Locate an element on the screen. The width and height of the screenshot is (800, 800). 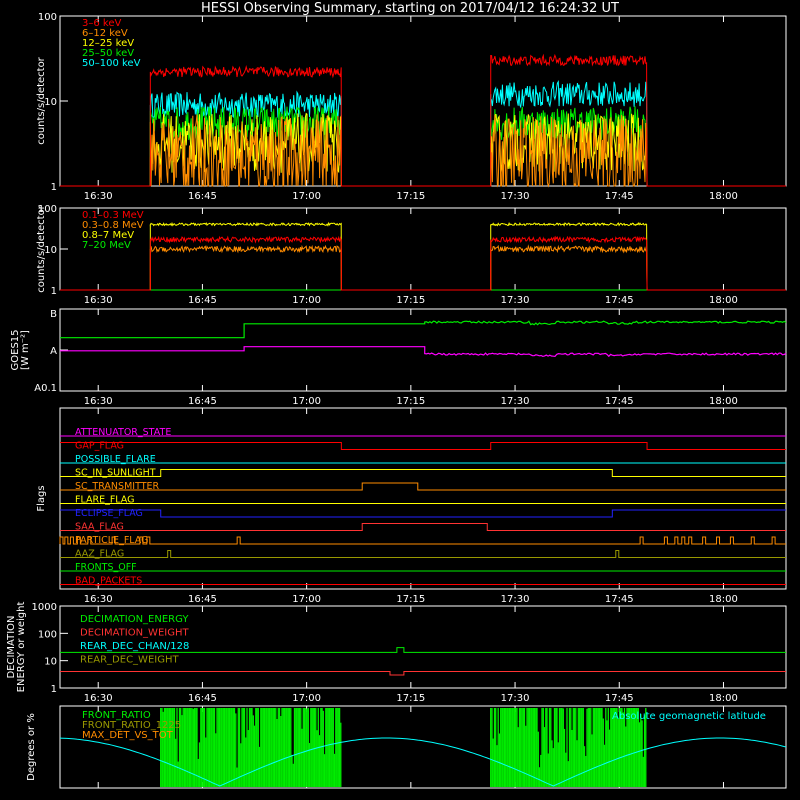
legend-entry: 0.8–7 MeV is located at coordinates (108, 235).